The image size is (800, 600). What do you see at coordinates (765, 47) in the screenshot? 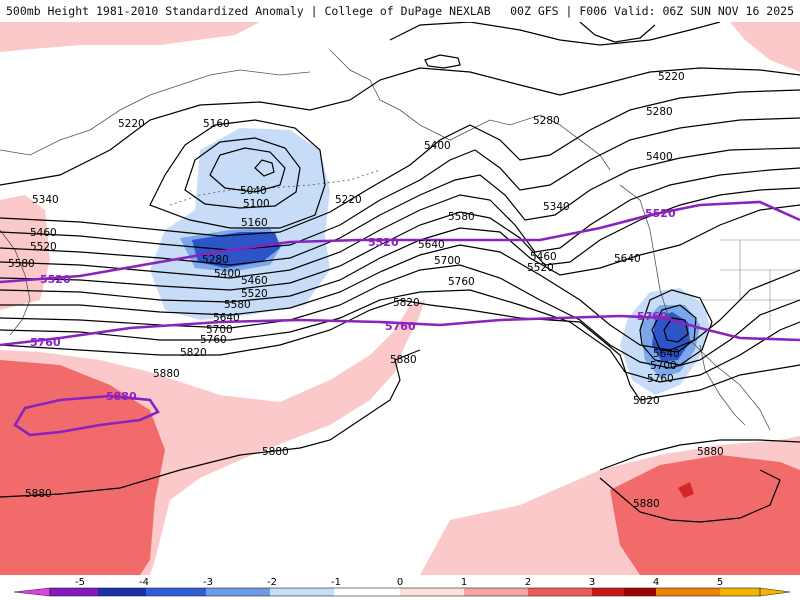
I see `anomaly-pos-northeast` at bounding box center [765, 47].